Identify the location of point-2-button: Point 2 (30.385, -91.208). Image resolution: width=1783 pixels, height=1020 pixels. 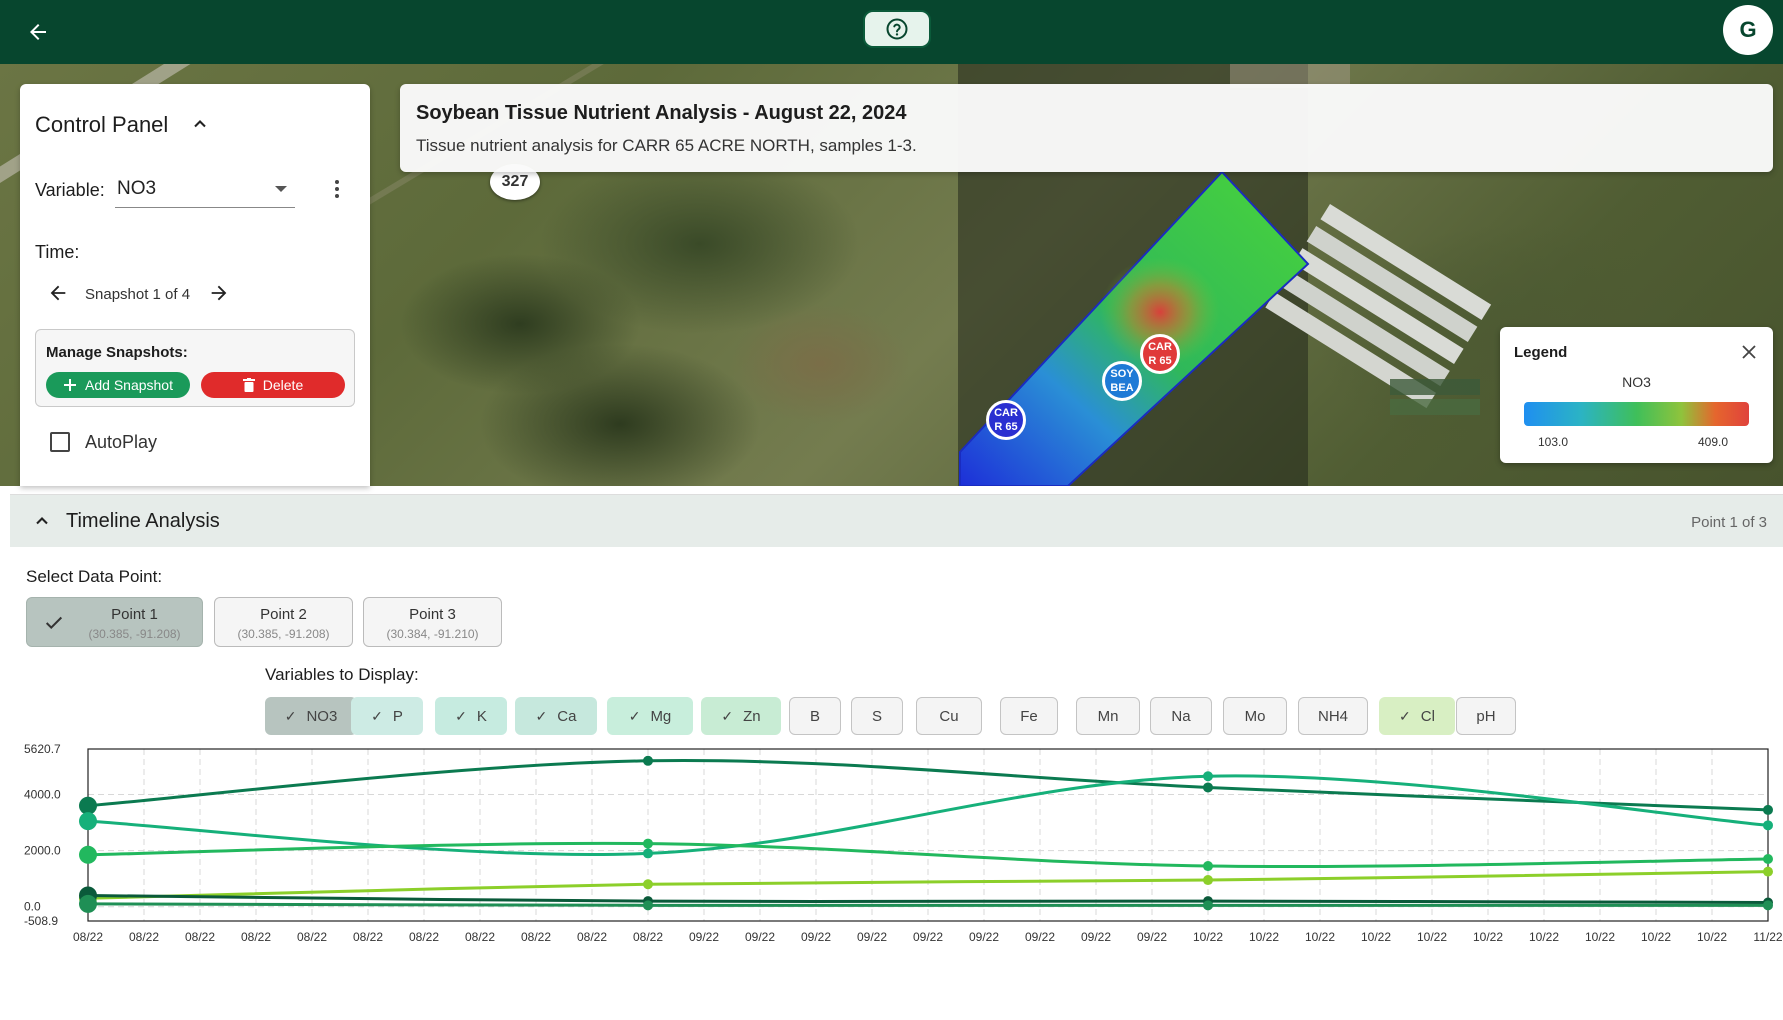
(283, 622).